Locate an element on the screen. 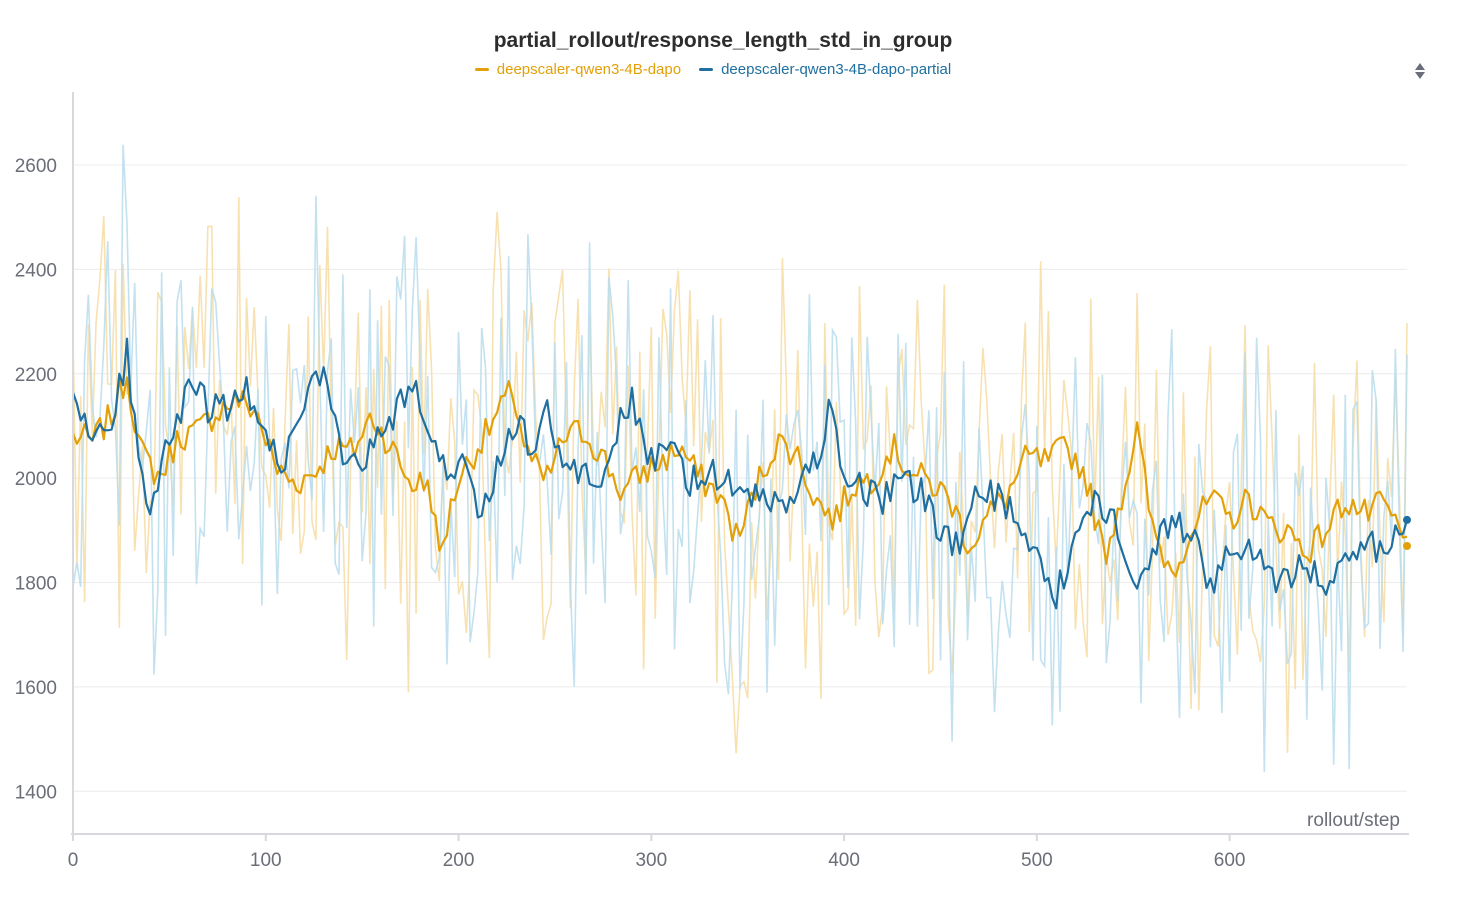 The image size is (1471, 900). legend-label: deepscaler-qwen3-4B-dapo-partial is located at coordinates (836, 69).